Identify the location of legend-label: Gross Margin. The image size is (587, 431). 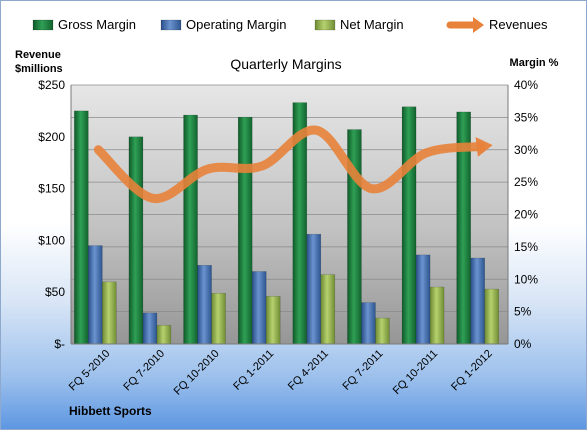
(97, 24).